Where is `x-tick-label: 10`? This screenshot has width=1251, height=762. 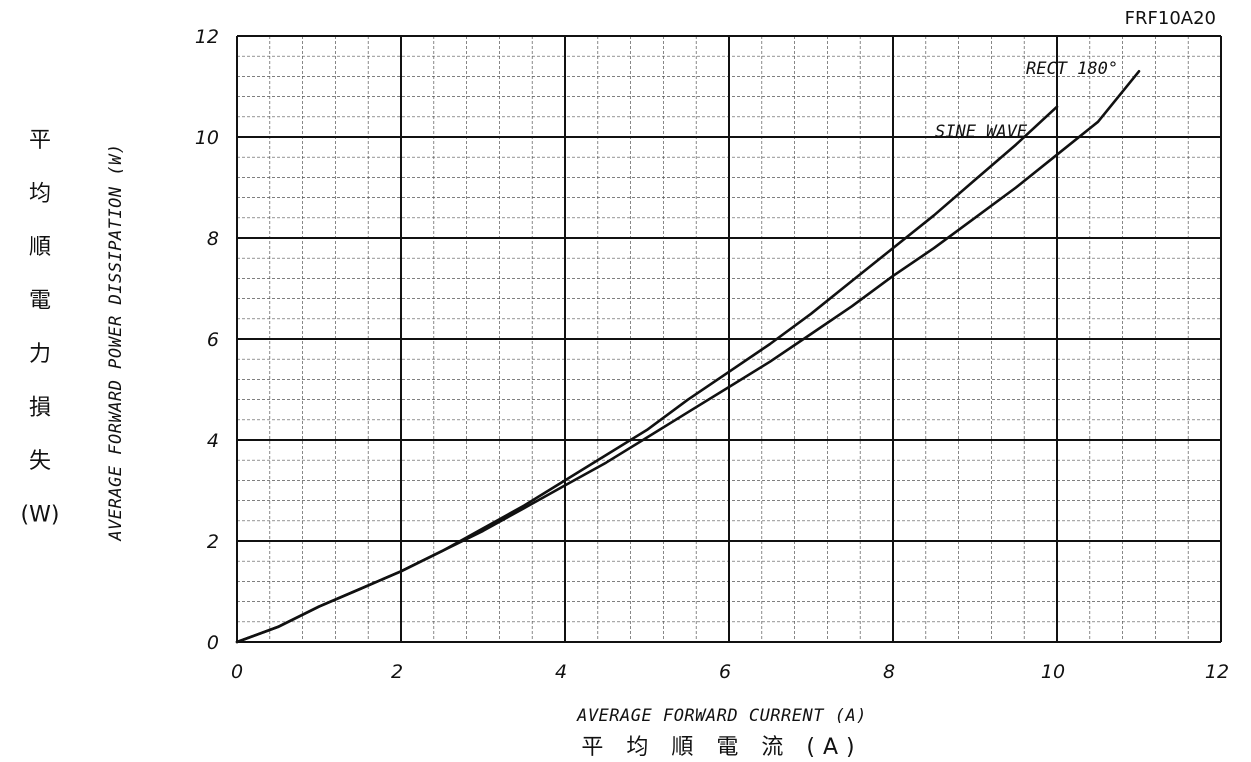
x-tick-label: 10 is located at coordinates (1053, 672).